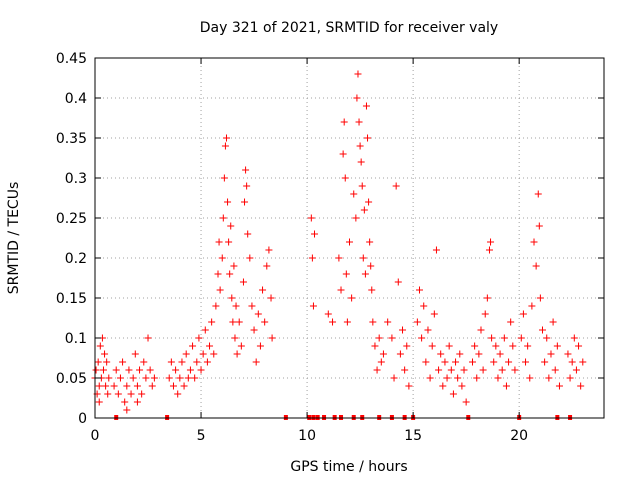 Image resolution: width=640 pixels, height=480 pixels. I want to click on y-tick-label: 0.25, so click(71, 219).